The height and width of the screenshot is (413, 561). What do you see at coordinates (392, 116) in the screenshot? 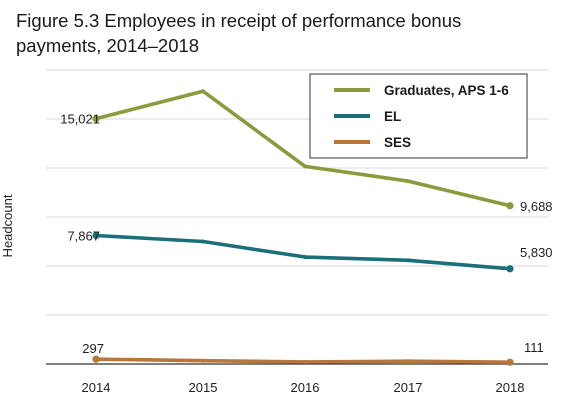
I see `legend-label: EL` at bounding box center [392, 116].